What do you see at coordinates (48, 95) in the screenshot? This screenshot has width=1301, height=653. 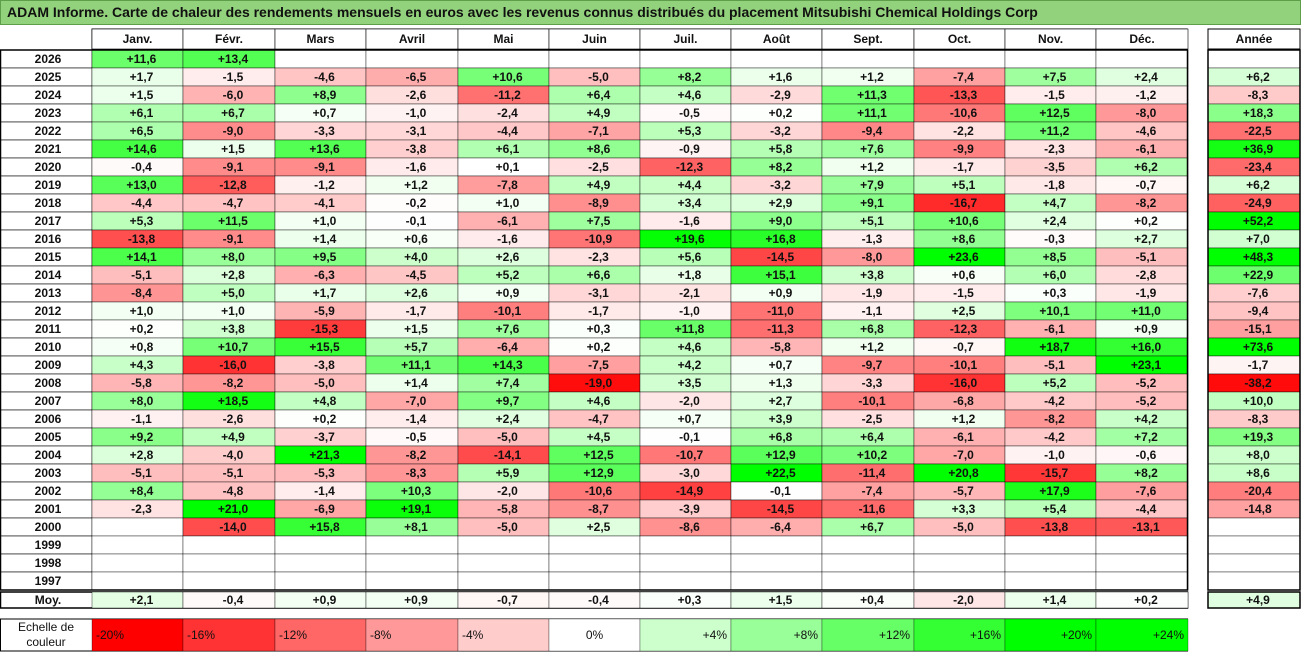 I see `year-label-2024: 2024` at bounding box center [48, 95].